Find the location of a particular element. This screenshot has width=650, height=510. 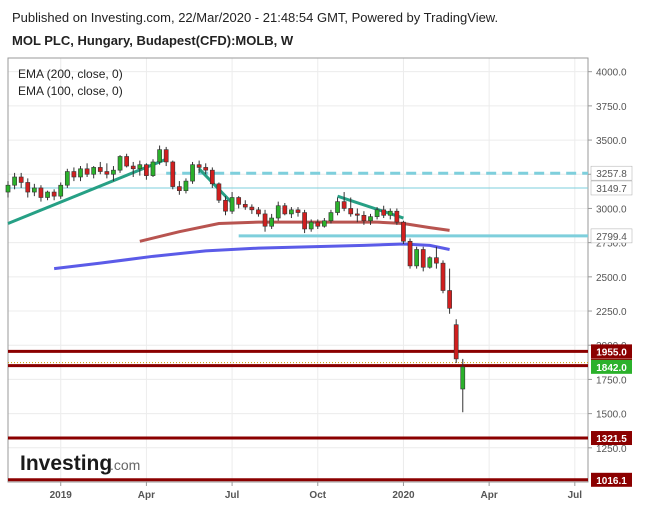

y-tick-label: 4000.0 is located at coordinates (611, 73).